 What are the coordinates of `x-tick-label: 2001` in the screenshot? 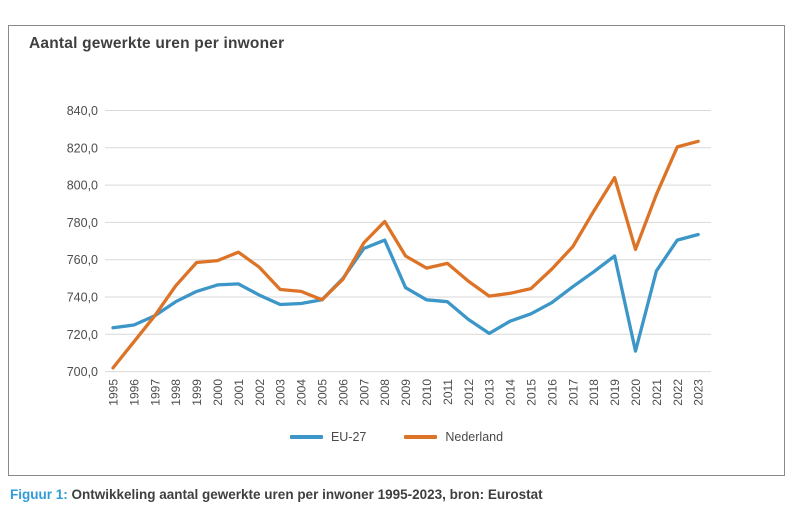 It's located at (239, 392).